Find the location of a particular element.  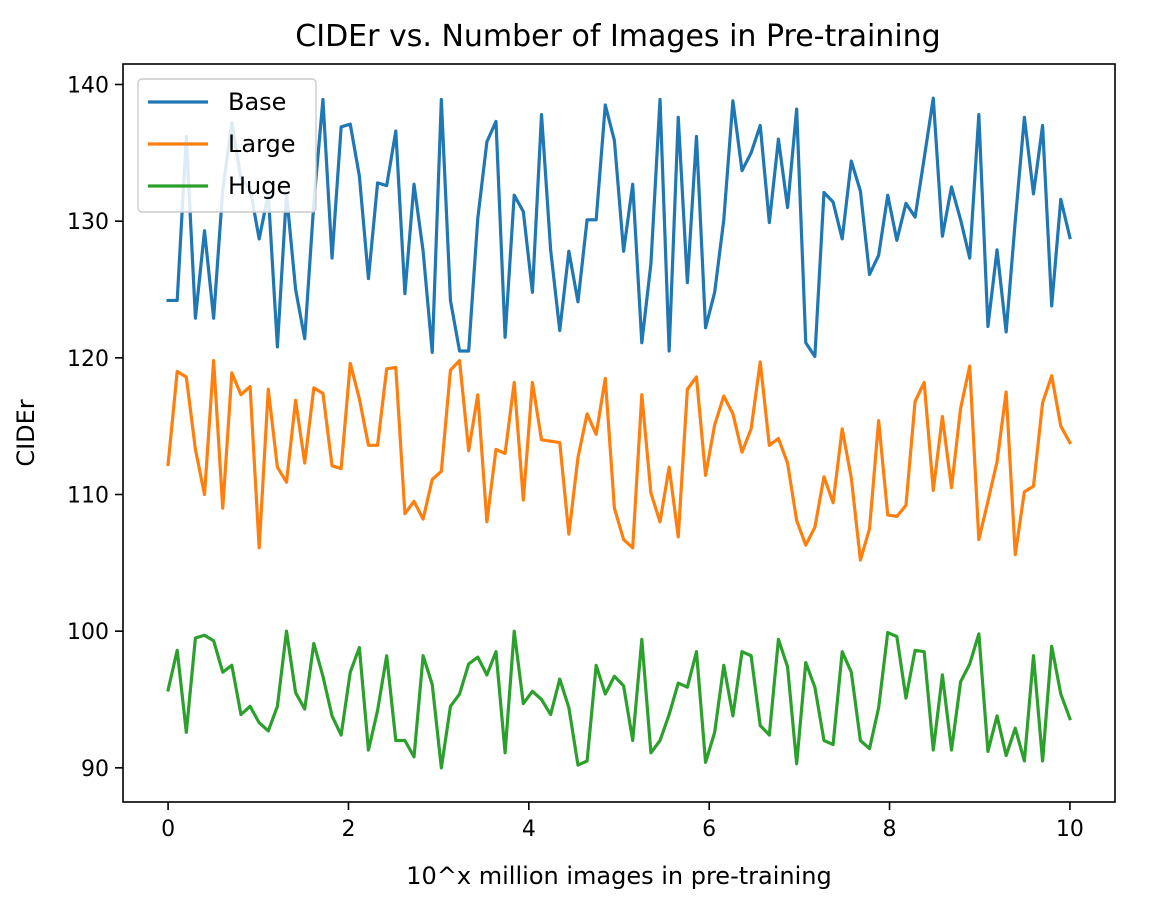

x-tick-label: 10 is located at coordinates (1070, 829).